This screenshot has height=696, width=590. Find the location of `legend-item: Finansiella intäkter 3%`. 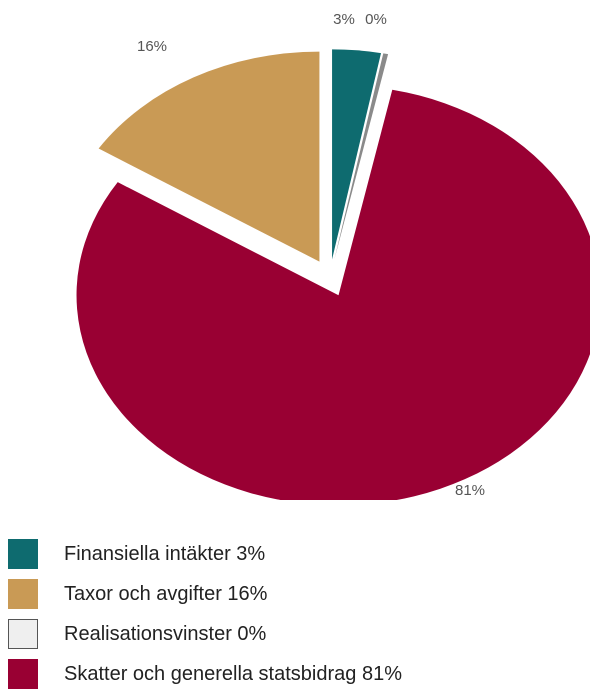

legend-item: Finansiella intäkter 3% is located at coordinates (205, 554).